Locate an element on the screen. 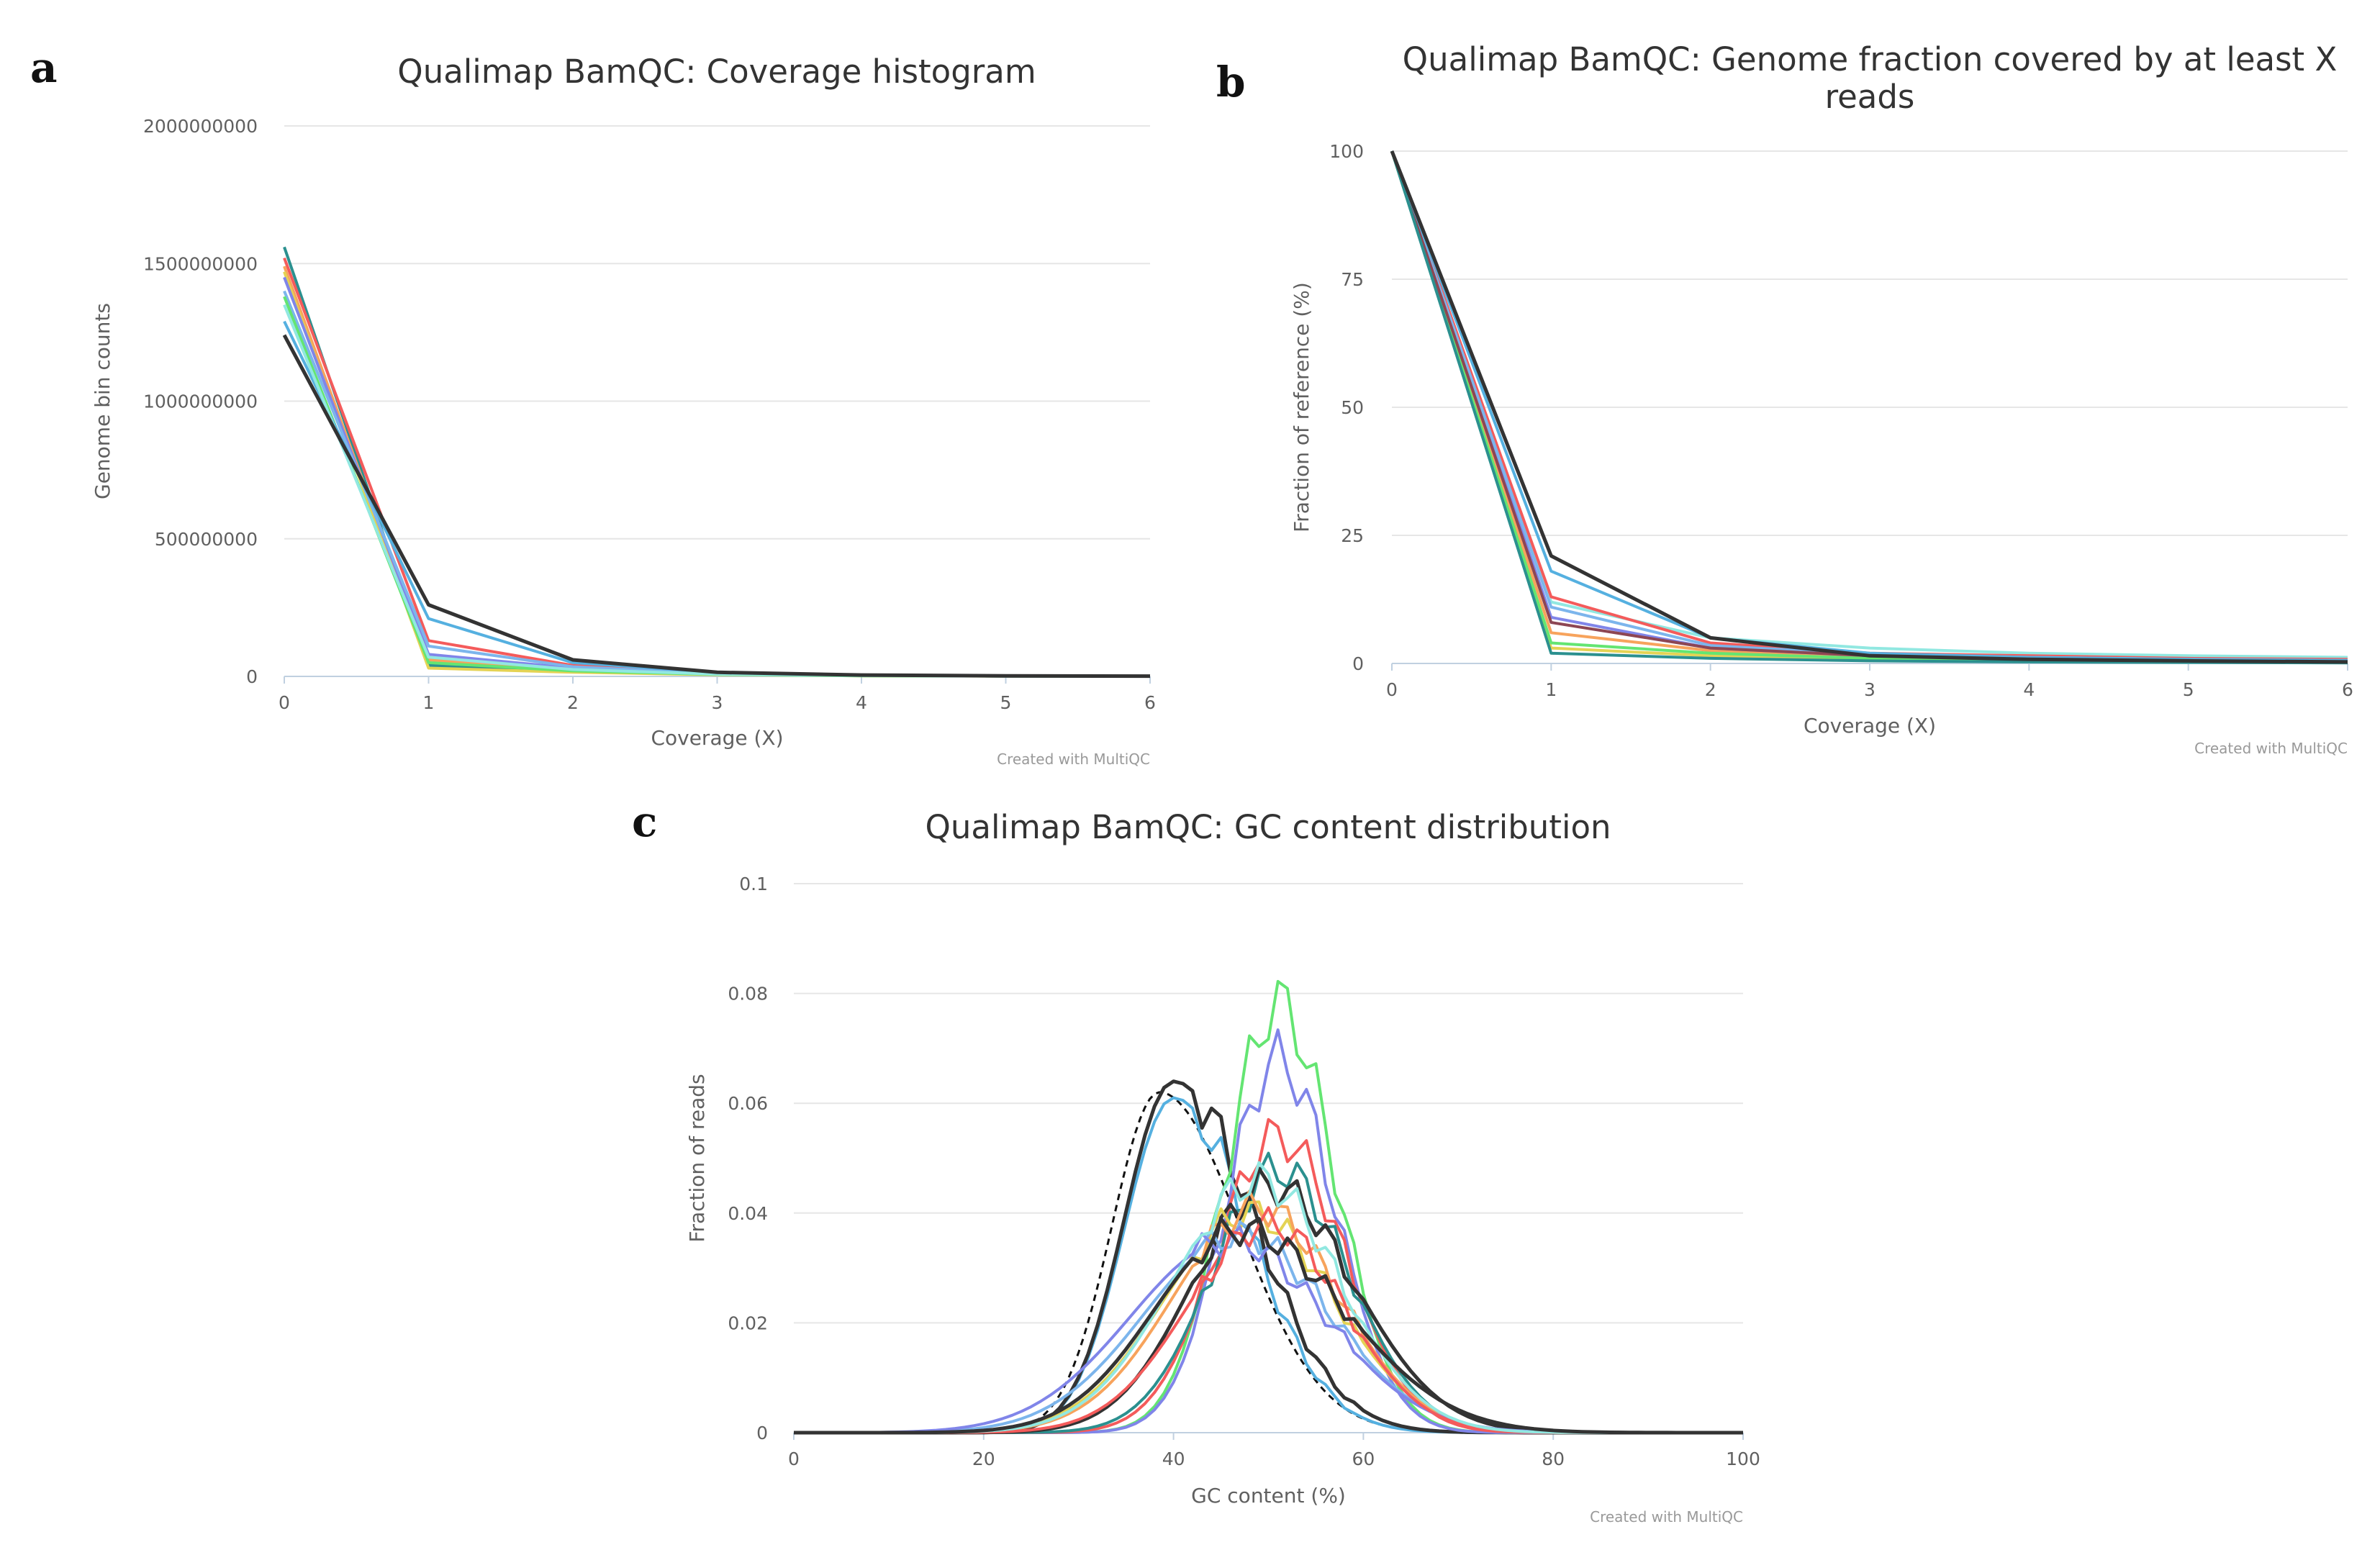 The width and height of the screenshot is (2380, 1555). chart-a-x-axis-label: Coverage (X) is located at coordinates (717, 738).